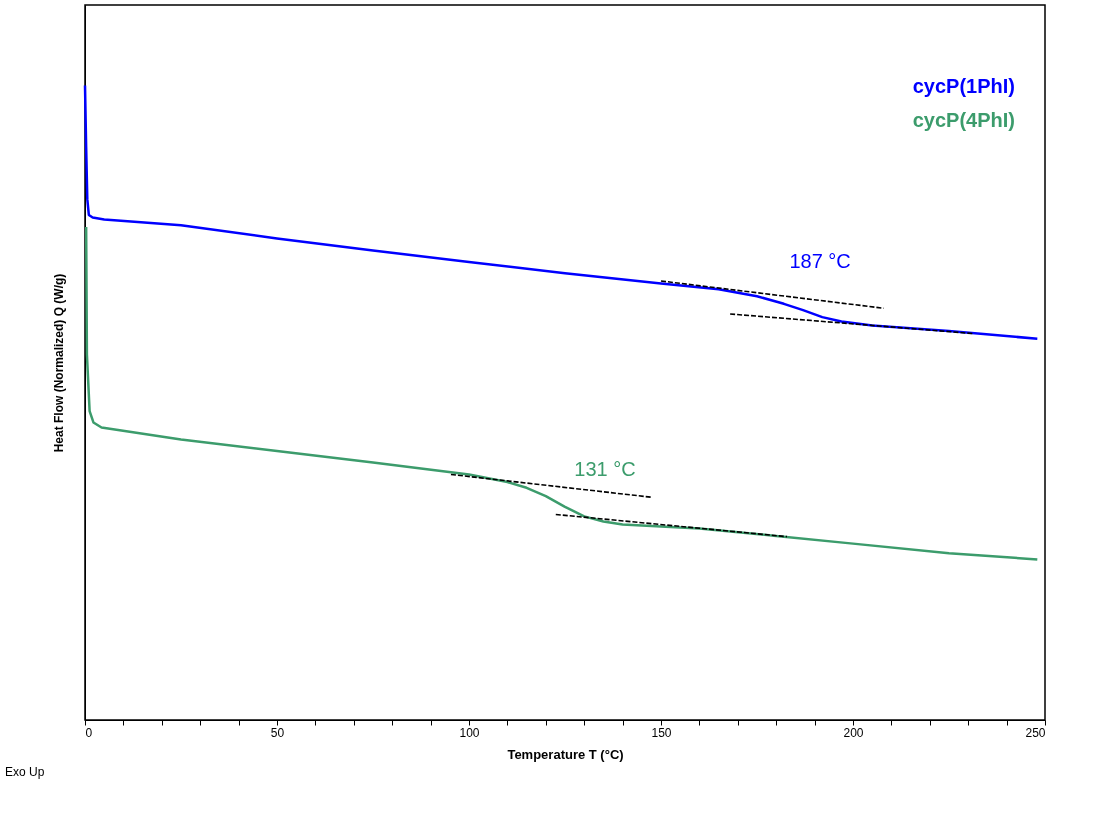  I want to click on text: cycP(4PhI), so click(963, 120).